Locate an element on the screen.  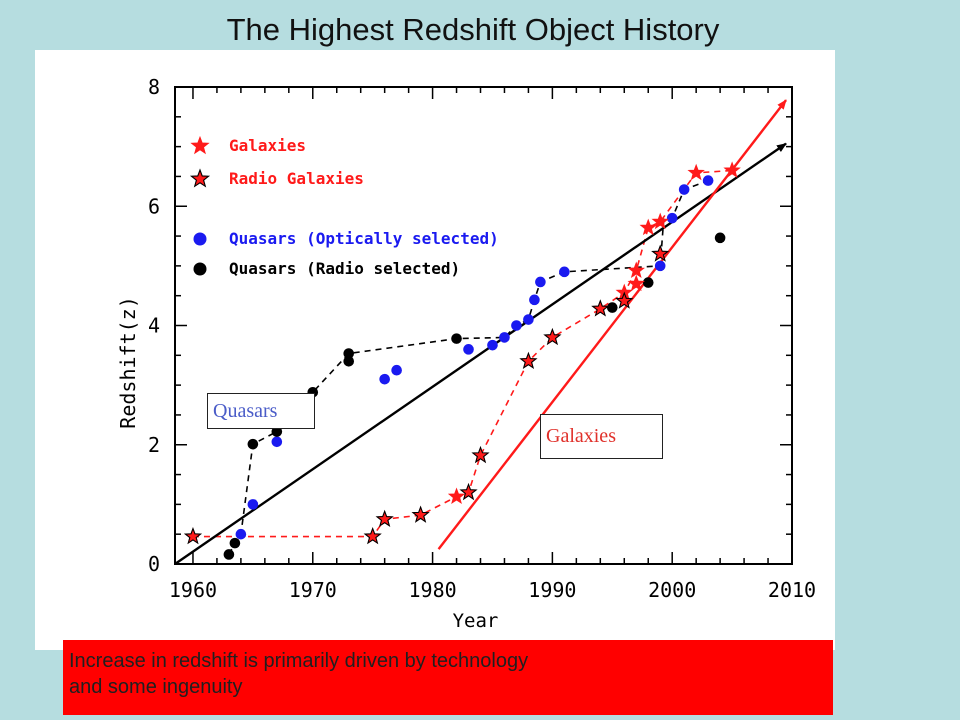
page-title: The Highest Redshift Object History is located at coordinates (473, 29).